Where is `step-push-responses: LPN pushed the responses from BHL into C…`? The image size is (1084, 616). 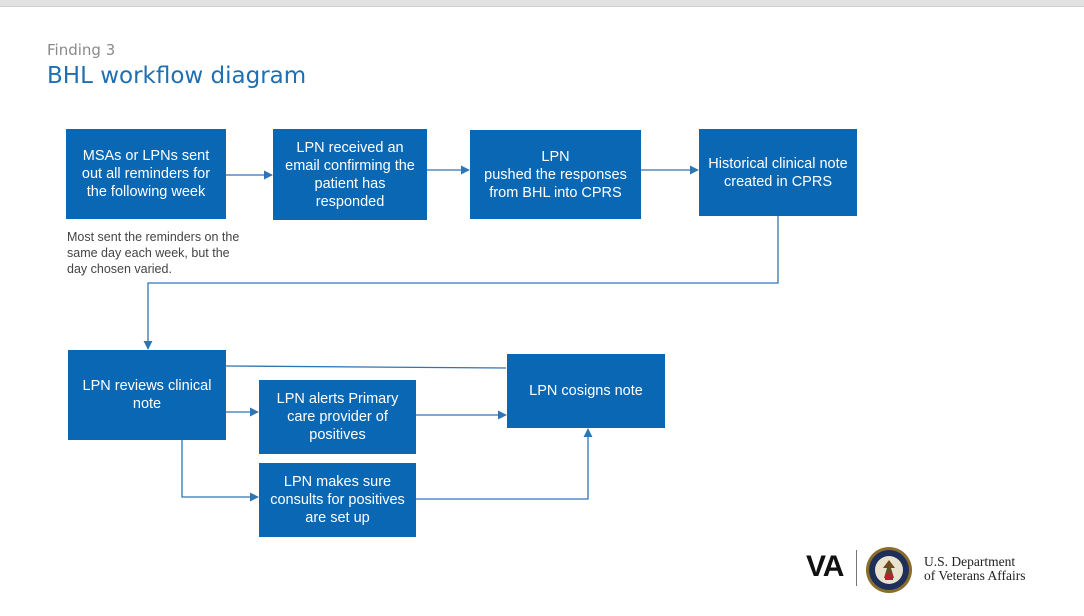 step-push-responses: LPN pushed the responses from BHL into C… is located at coordinates (555, 174).